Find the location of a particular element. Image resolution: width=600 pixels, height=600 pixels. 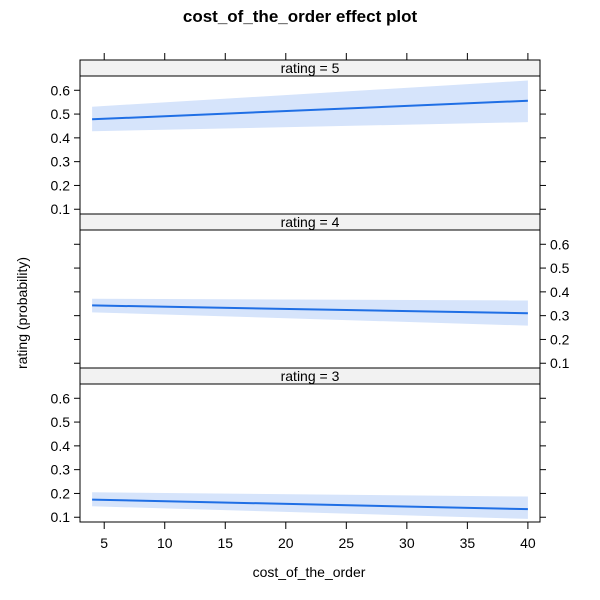

x-tick-label-2: 15 is located at coordinates (225, 543).